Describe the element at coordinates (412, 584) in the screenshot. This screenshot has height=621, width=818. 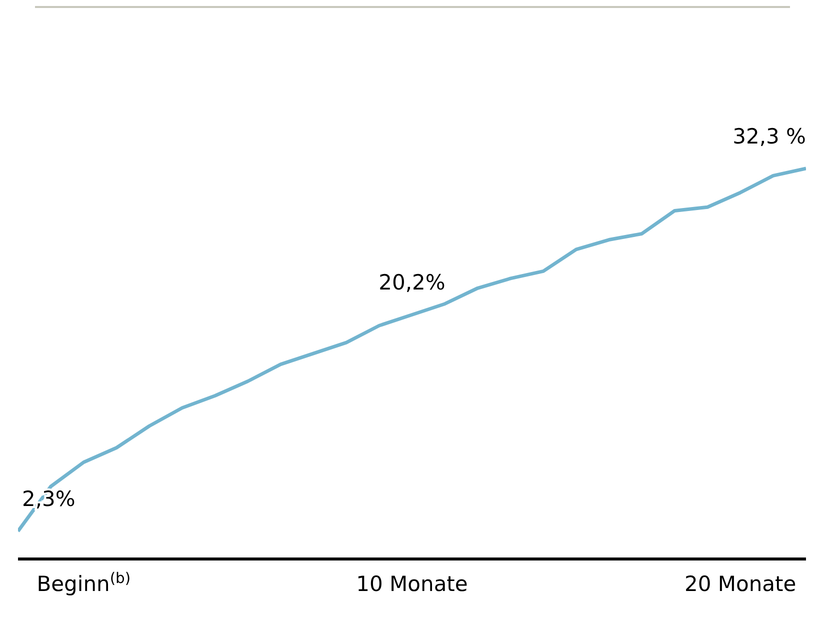
I see `x-tick-label: 10 Monate` at that location.